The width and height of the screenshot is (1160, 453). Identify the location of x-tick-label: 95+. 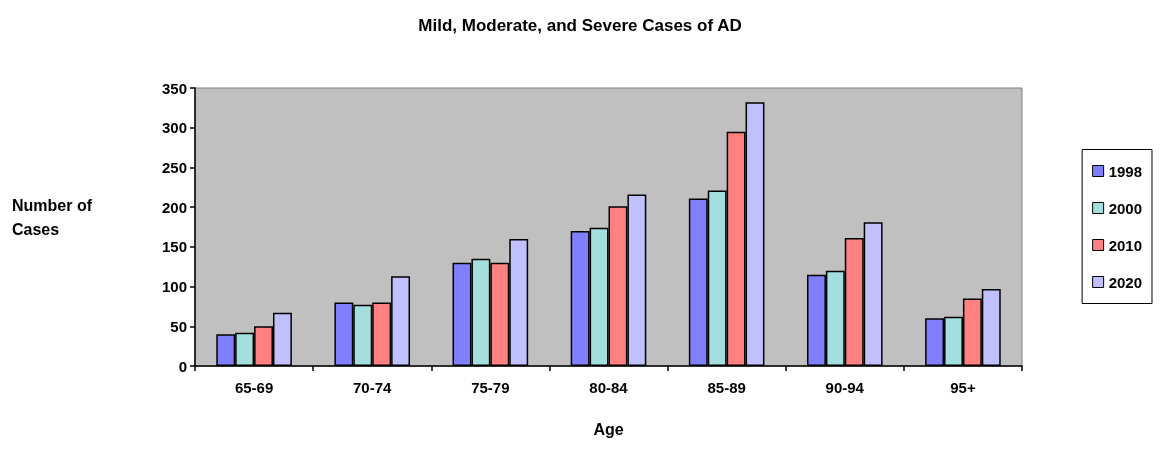
(963, 387).